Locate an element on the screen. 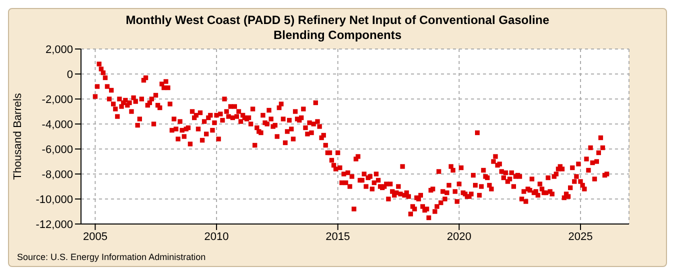  y-tick-label: -12,000 is located at coordinates (54, 224).